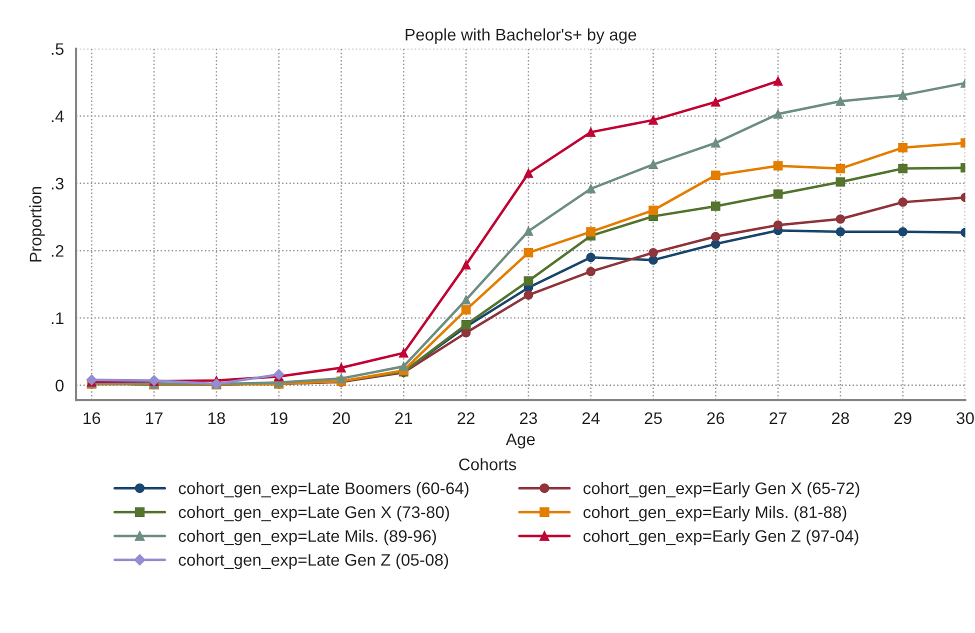 The image size is (975, 633). What do you see at coordinates (313, 514) in the screenshot?
I see `legend-label: cohort_gen_exp=Late Gen X (73-80)` at bounding box center [313, 514].